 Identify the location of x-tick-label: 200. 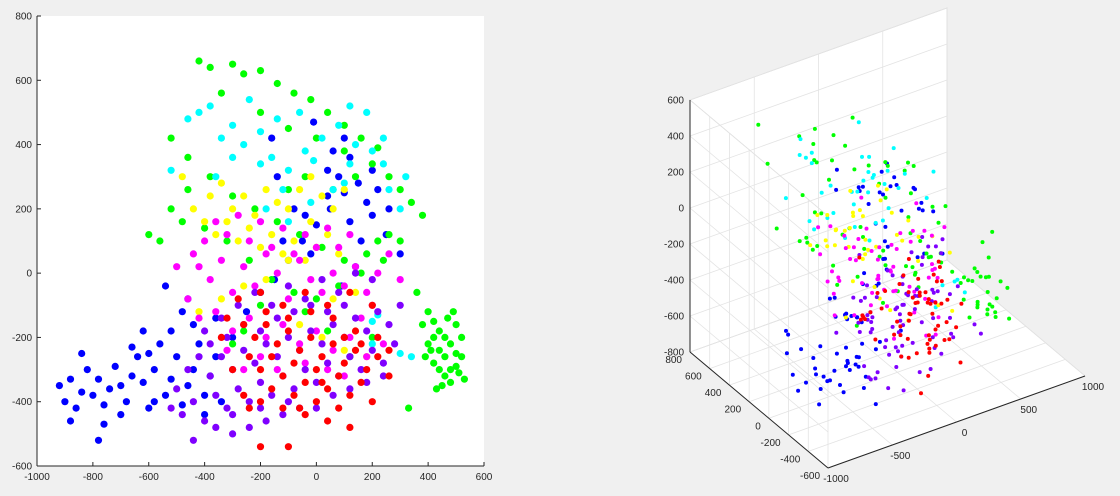
(372, 477).